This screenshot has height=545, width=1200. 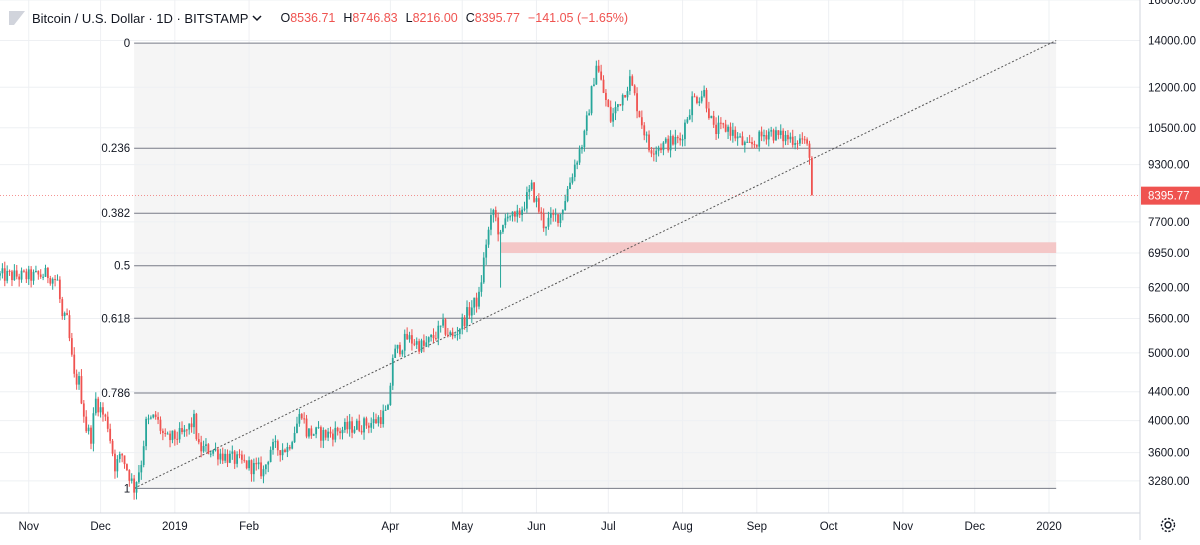 I want to click on close-label: C, so click(x=470, y=18).